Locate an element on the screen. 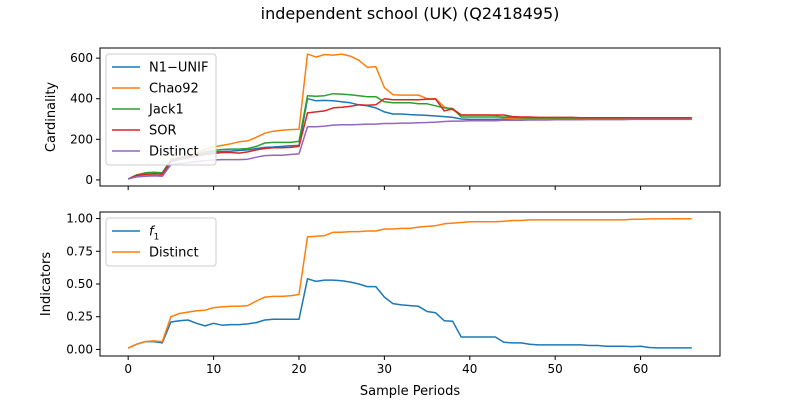 The width and height of the screenshot is (800, 400). x-tick-label: 0 is located at coordinates (128, 369).